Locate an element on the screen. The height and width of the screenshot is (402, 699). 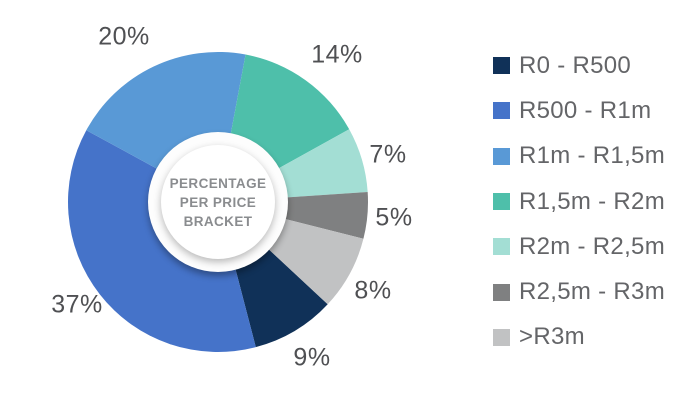
legend-label: R0 - R500 is located at coordinates (575, 65).